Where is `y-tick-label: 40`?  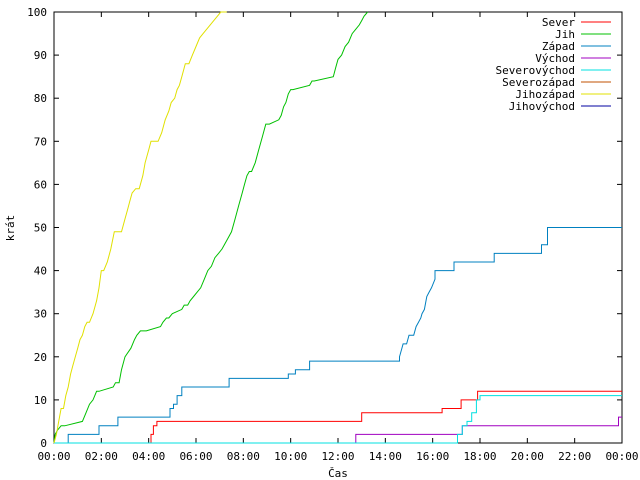 y-tick-label: 40 is located at coordinates (40, 271).